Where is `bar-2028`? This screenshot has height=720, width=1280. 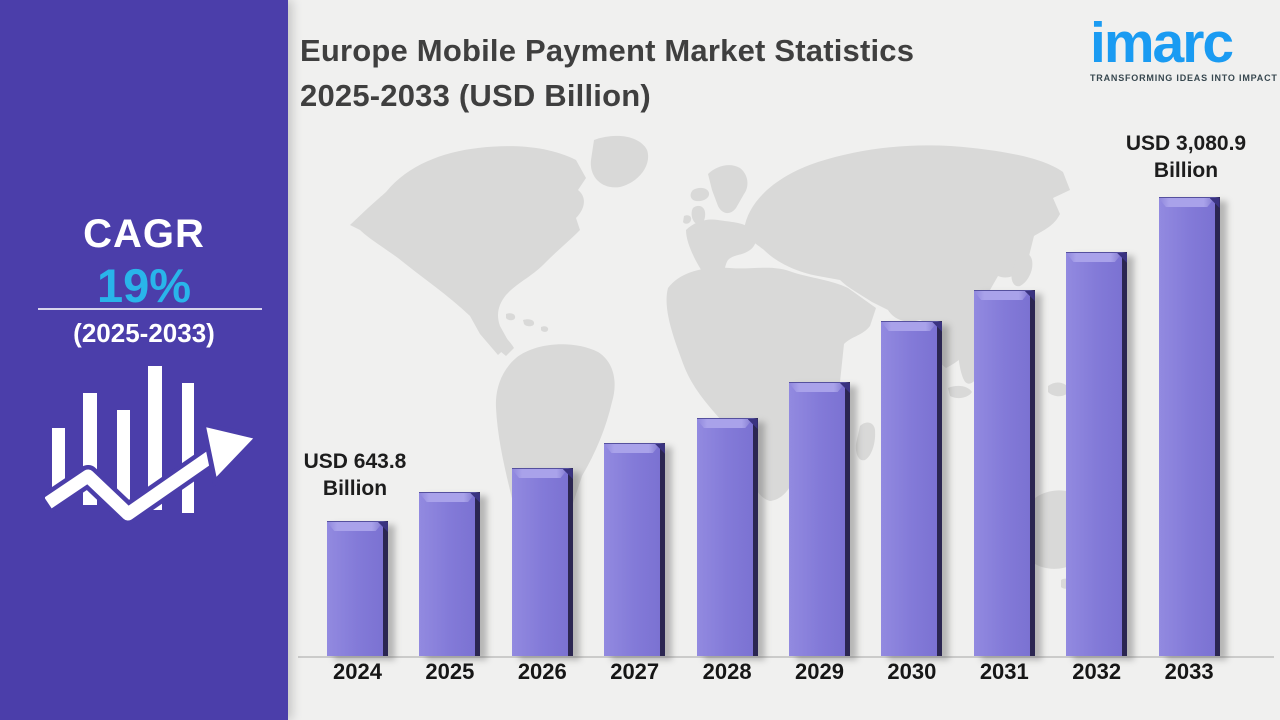 bar-2028 is located at coordinates (727, 537).